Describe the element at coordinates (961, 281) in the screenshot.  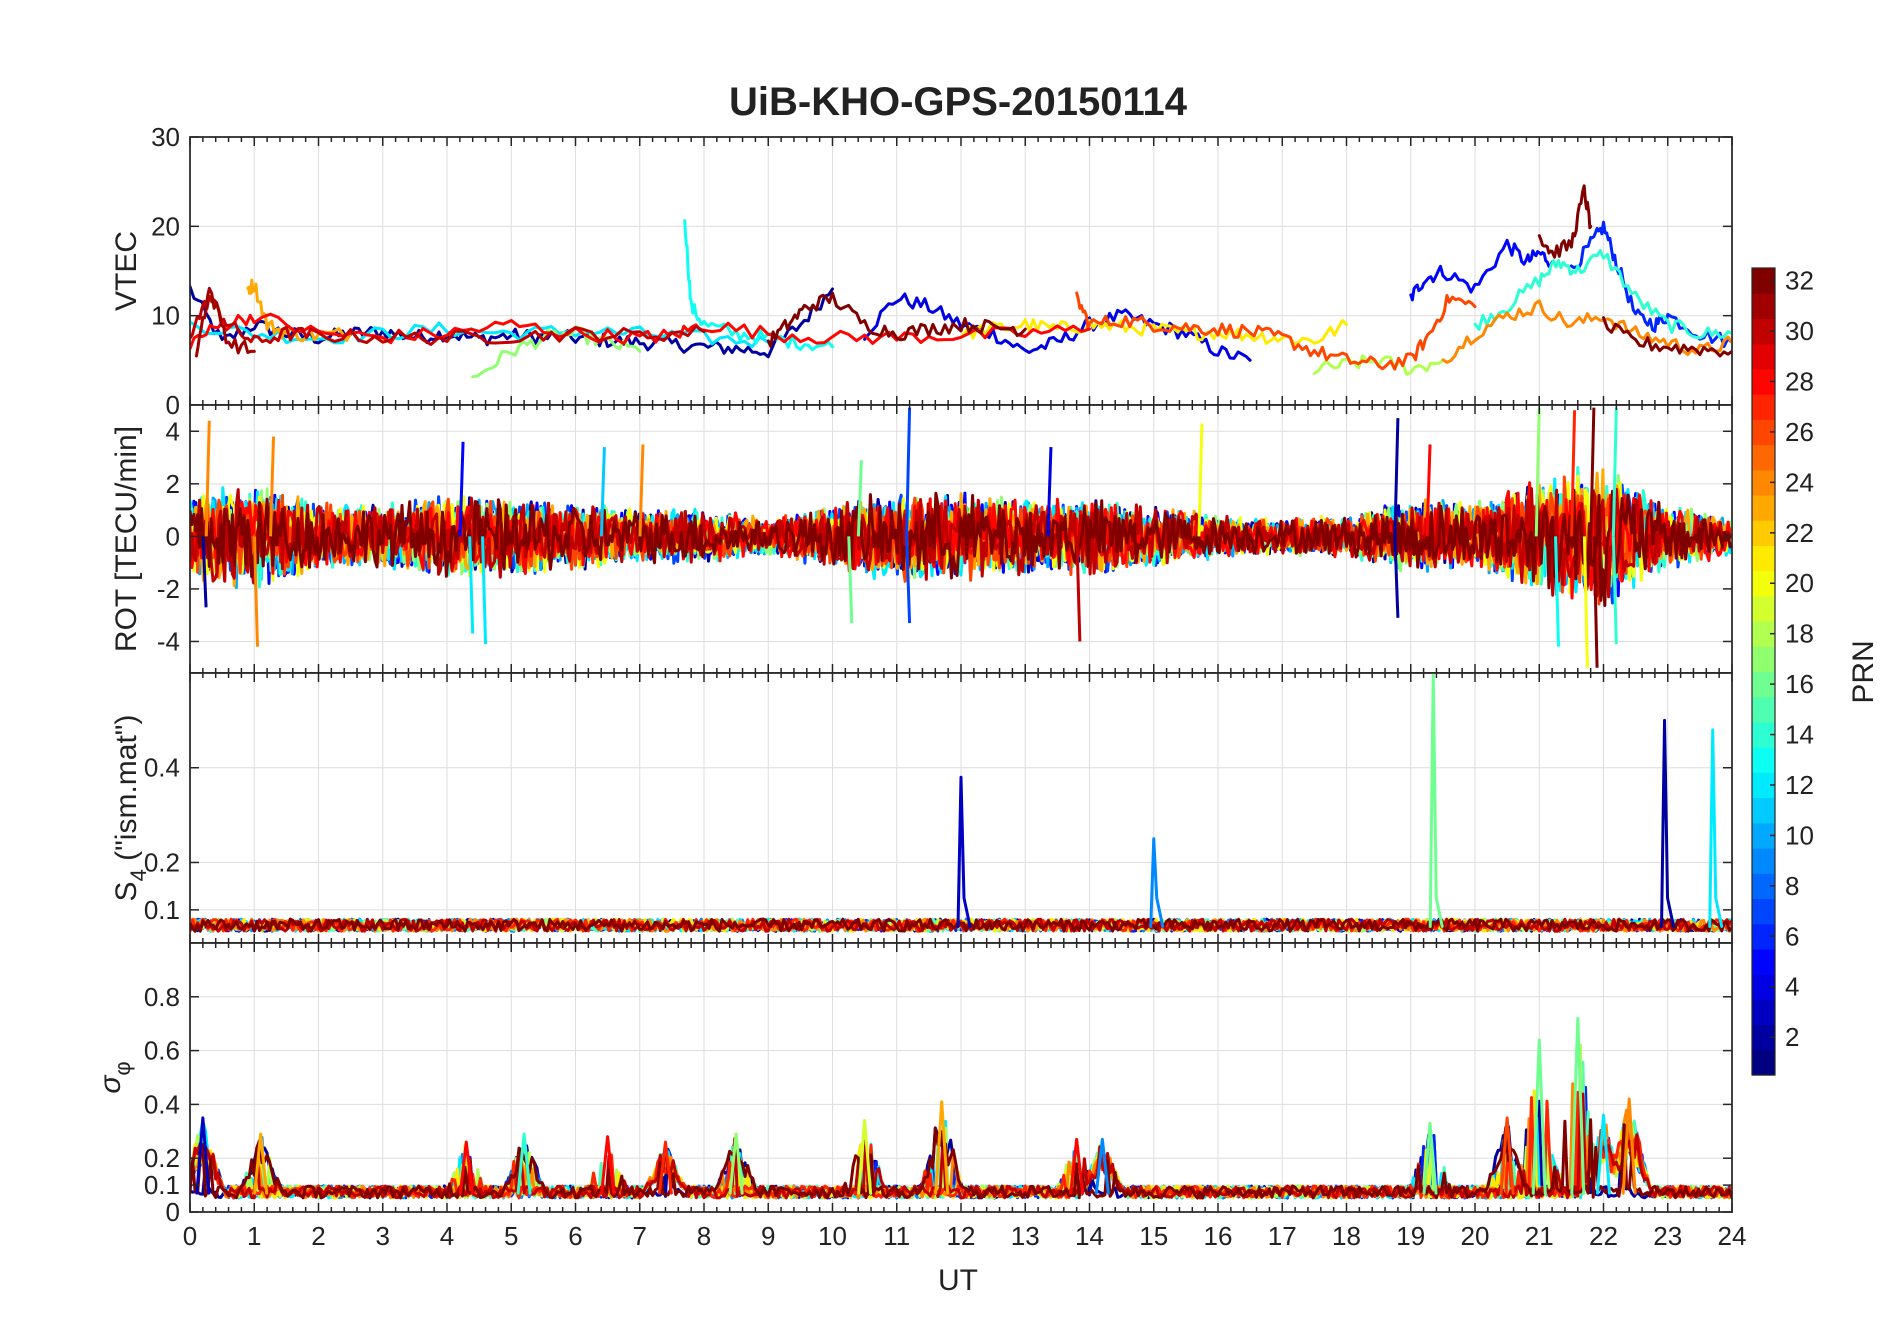
I see `panel-data-vtec` at that location.